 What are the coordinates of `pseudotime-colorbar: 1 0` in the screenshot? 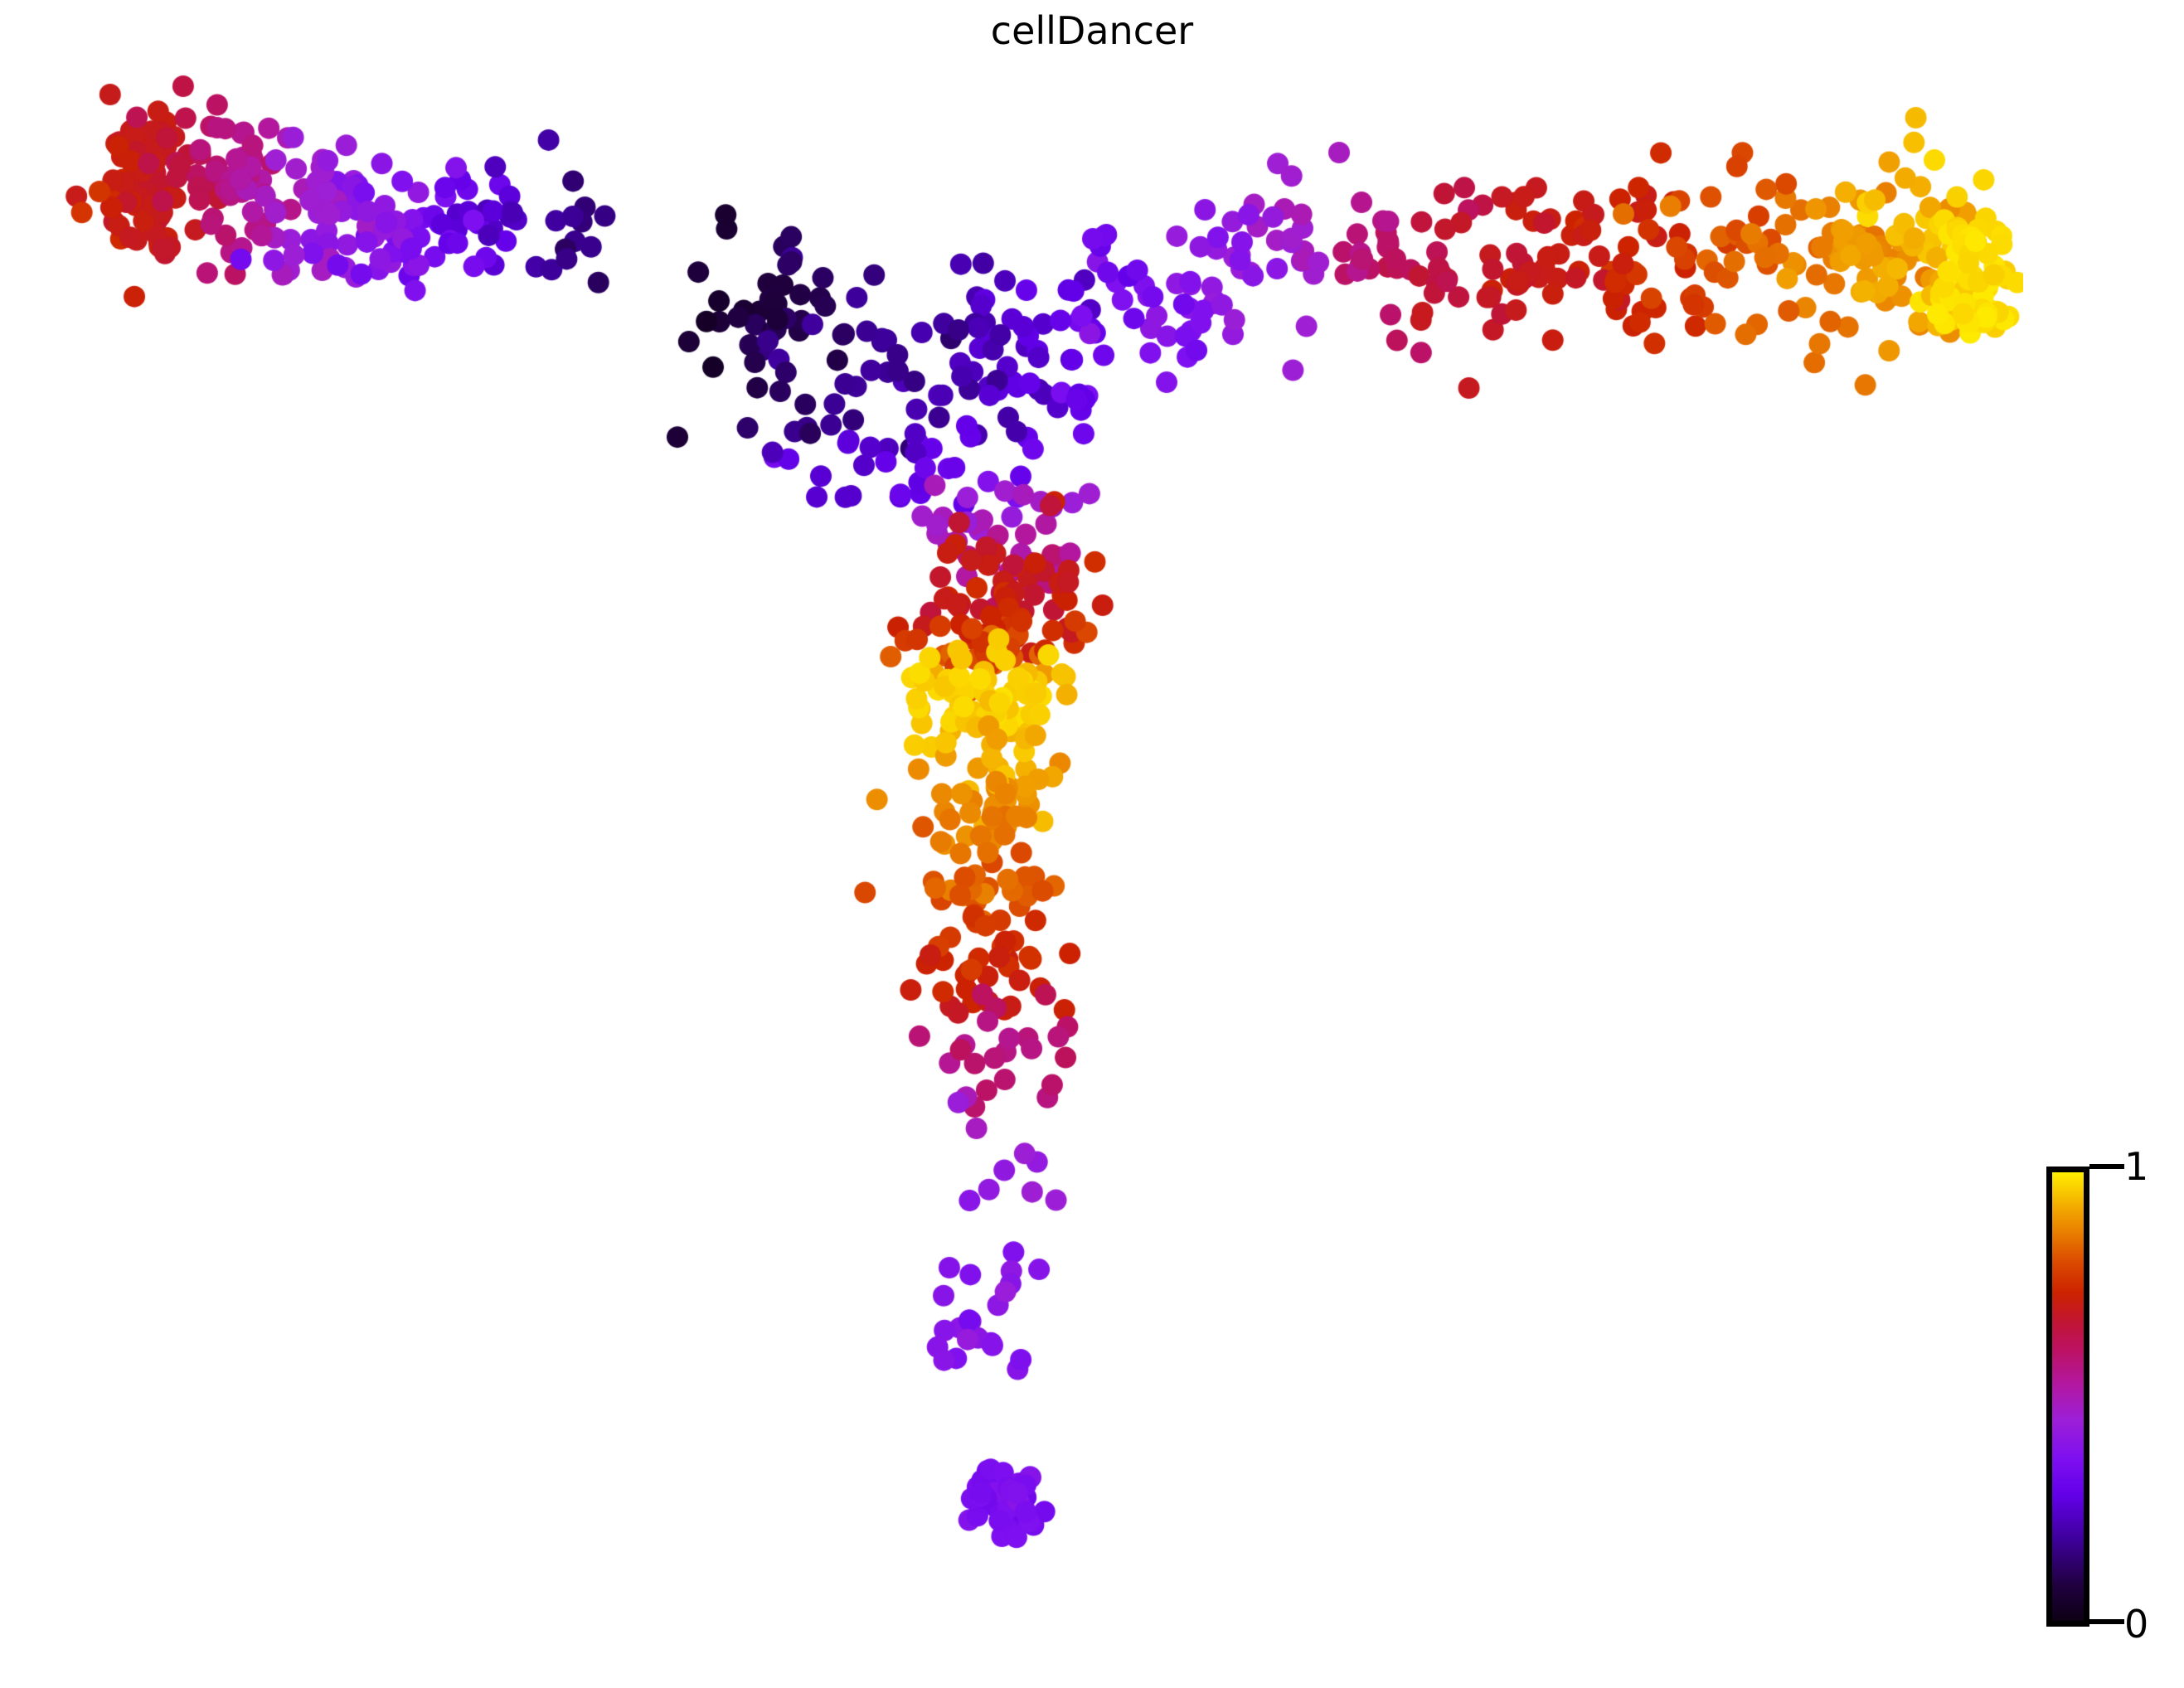 It's located at (2111, 1395).